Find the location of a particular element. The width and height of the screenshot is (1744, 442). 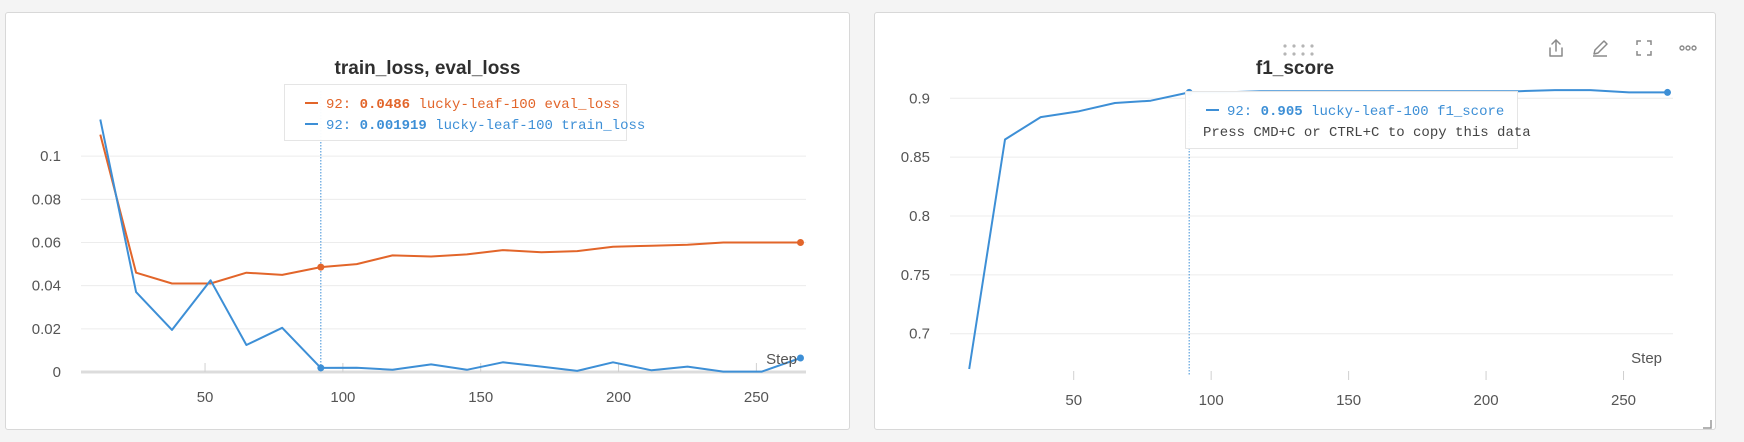

tooltip-run-name: lucky-leaf-100 train_loss is located at coordinates (540, 126).